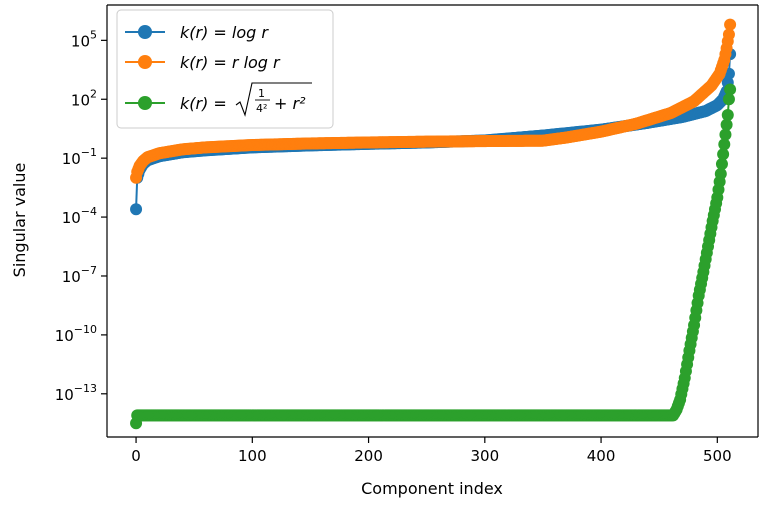 The width and height of the screenshot is (760, 505). Describe the element at coordinates (84, 98) in the screenshot. I see `y-tick-label: 10²` at that location.